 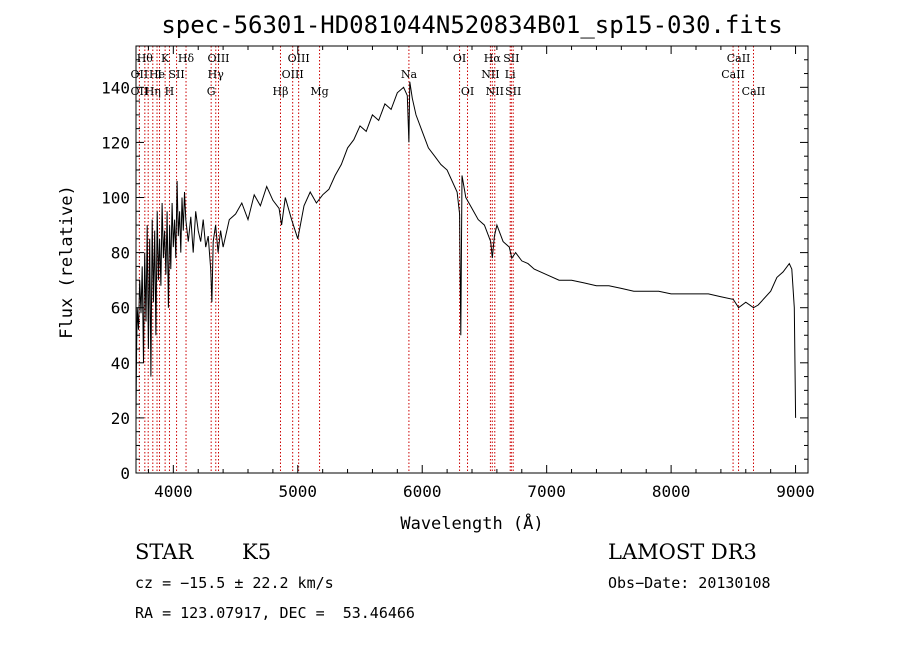 I want to click on line-label-0: Hθ, so click(x=145, y=58).